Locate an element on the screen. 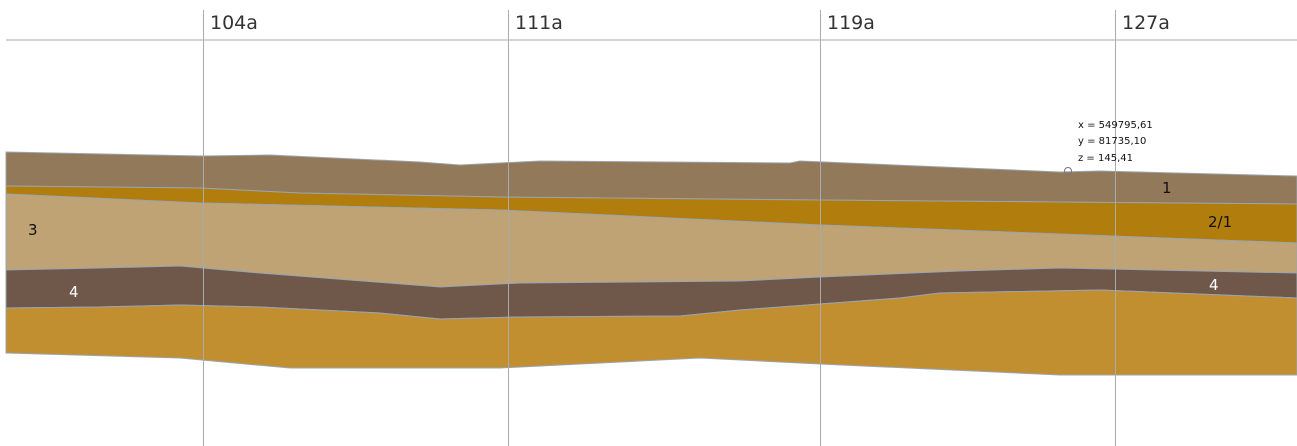 The image size is (1297, 446). borehole-label: 104a is located at coordinates (234, 23).